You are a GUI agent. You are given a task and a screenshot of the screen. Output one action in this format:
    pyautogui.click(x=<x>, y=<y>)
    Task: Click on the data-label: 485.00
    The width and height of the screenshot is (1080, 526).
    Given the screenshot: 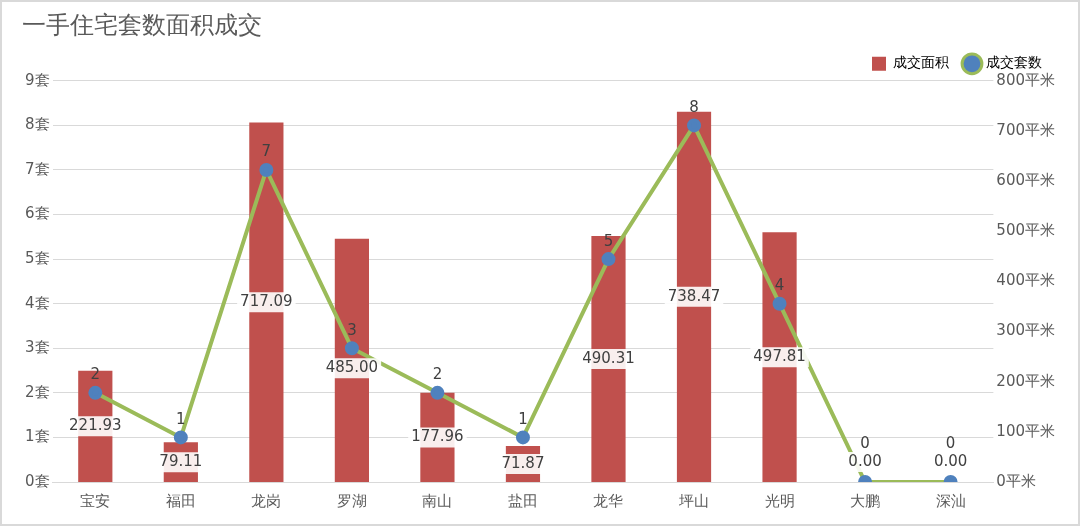 What is the action you would take?
    pyautogui.click(x=352, y=367)
    